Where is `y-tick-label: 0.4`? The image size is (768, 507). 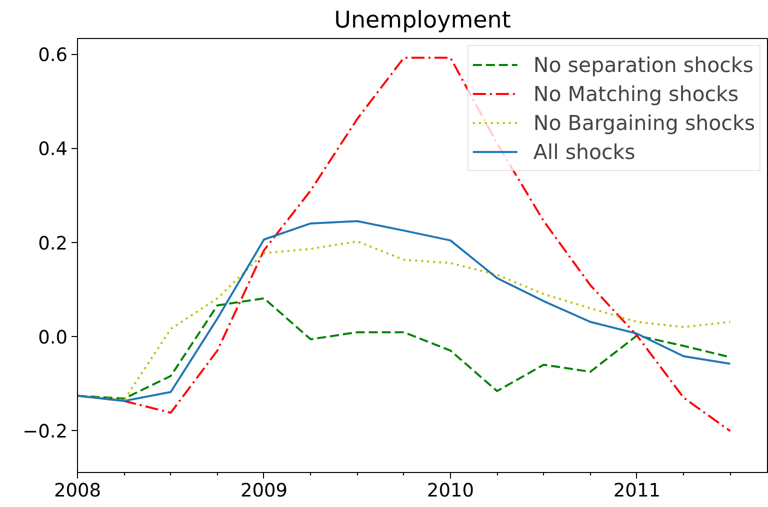
y-tick-label: 0.4 is located at coordinates (53, 149).